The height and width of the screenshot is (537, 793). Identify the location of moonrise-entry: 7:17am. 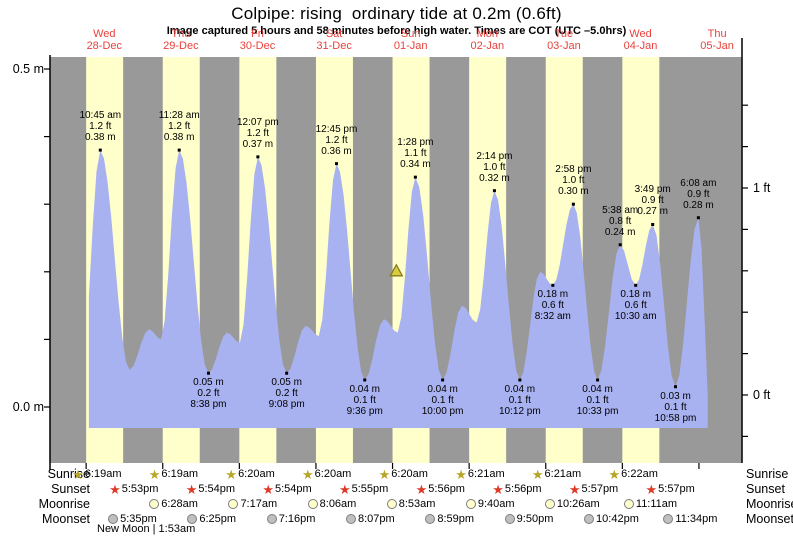
(252, 504).